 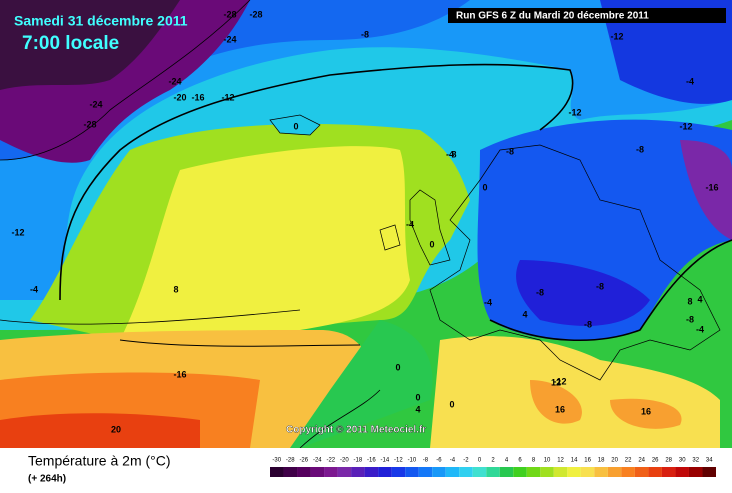 I want to click on contour-label: 12, so click(x=556, y=382).